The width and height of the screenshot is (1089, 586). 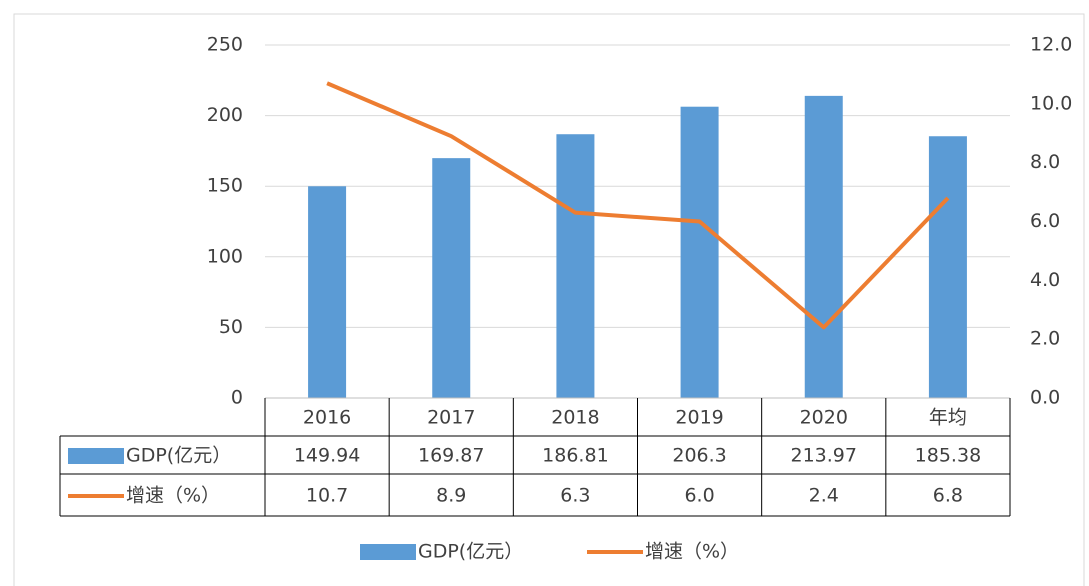 What do you see at coordinates (225, 45) in the screenshot?
I see `y-tick-label: 250` at bounding box center [225, 45].